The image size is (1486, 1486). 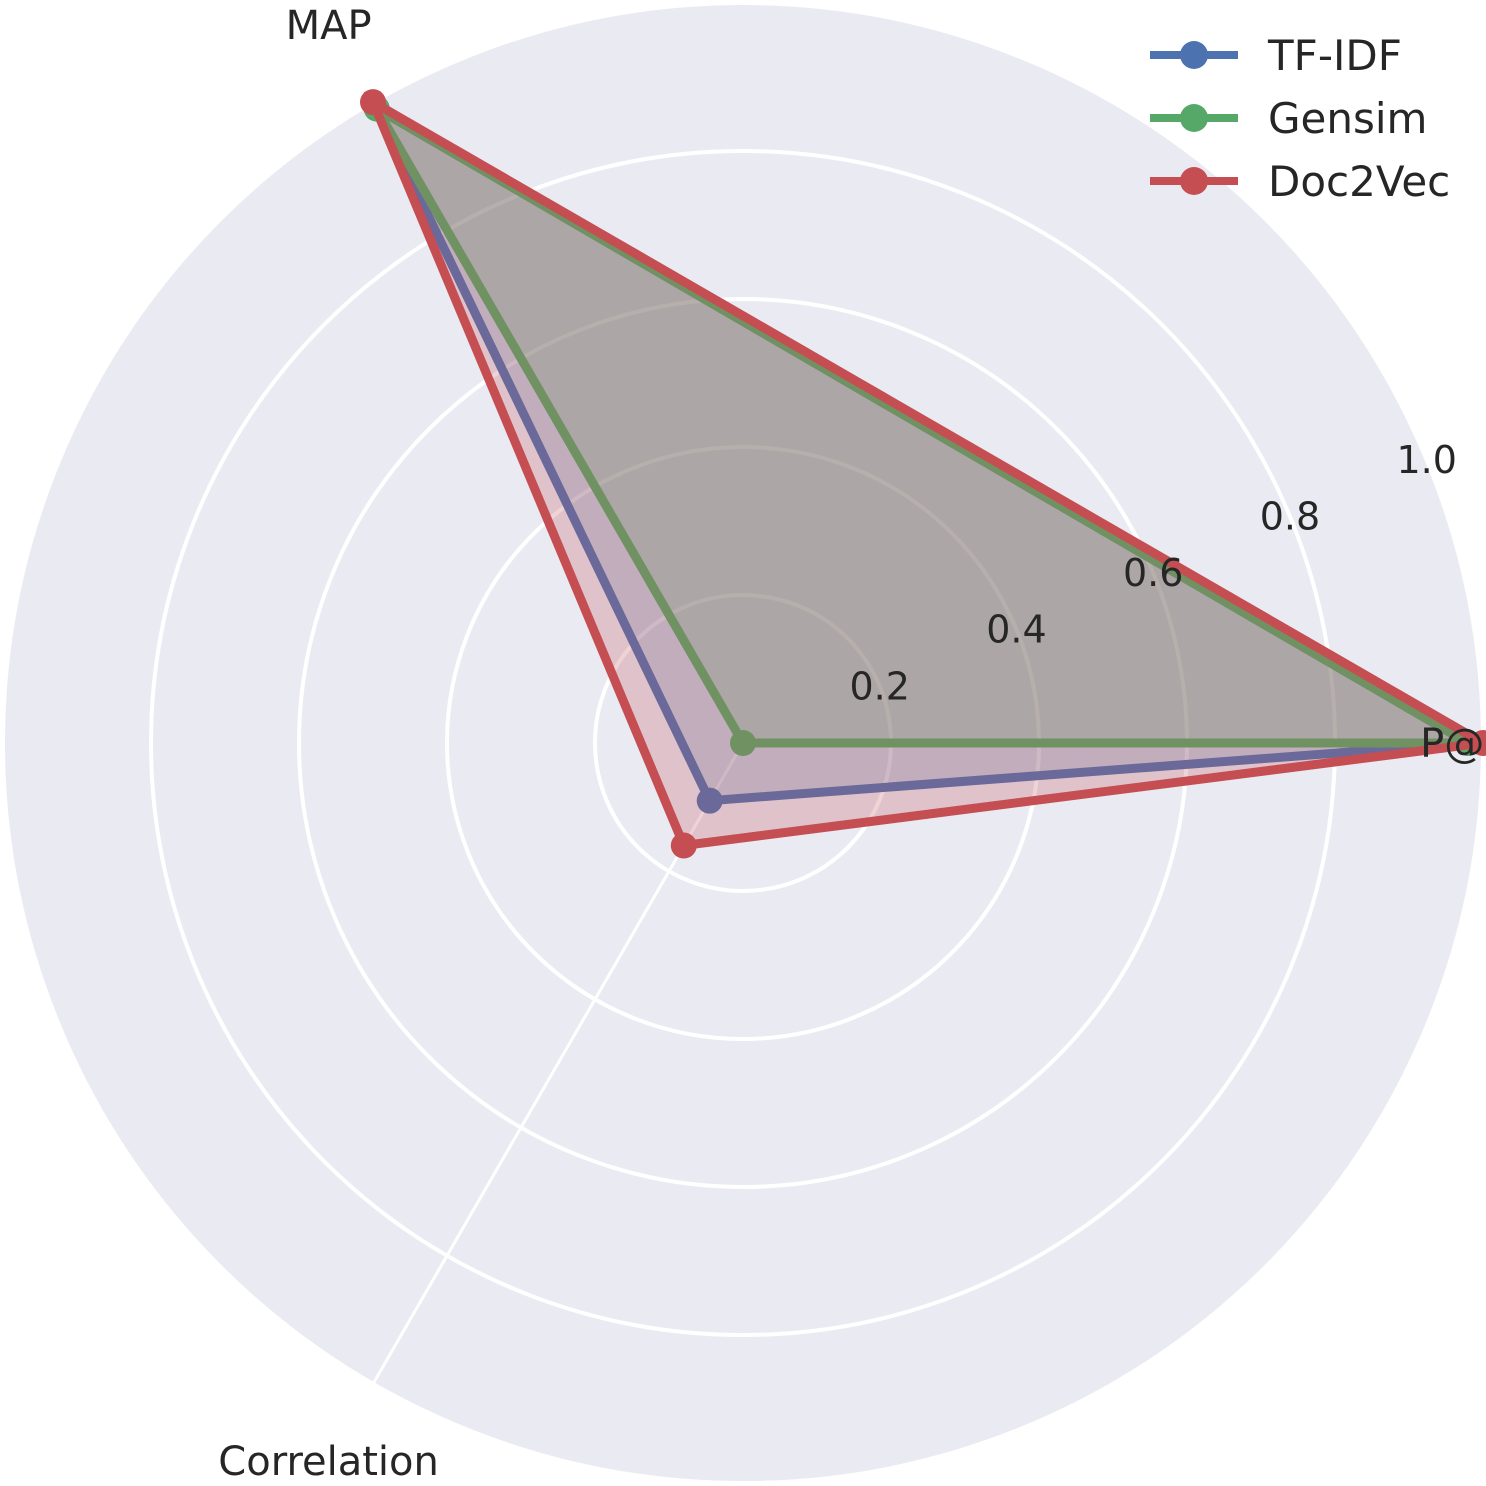 What do you see at coordinates (1334, 55) in the screenshot?
I see `legend-label-tf-idf: TF-IDF` at bounding box center [1334, 55].